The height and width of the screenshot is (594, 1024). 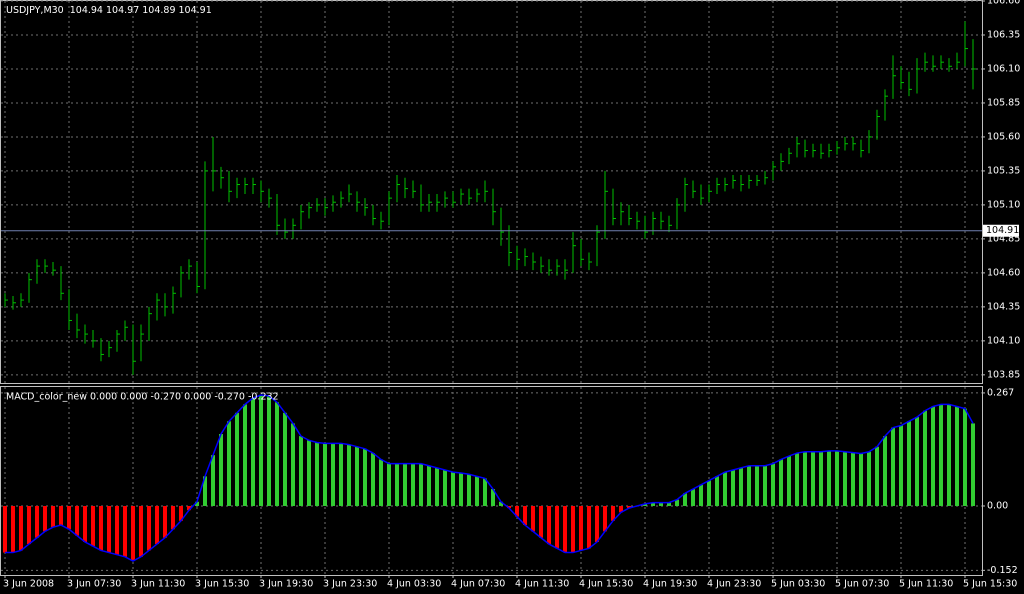 What do you see at coordinates (542, 584) in the screenshot?
I see `x-tick-label: 4 Jun 11:30` at bounding box center [542, 584].